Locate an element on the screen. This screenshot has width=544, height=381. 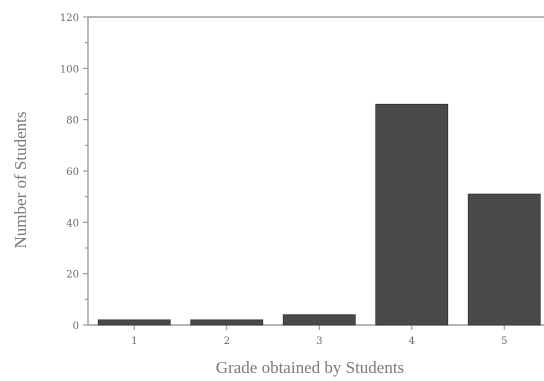
y-tick-label: 120 is located at coordinates (69, 18).